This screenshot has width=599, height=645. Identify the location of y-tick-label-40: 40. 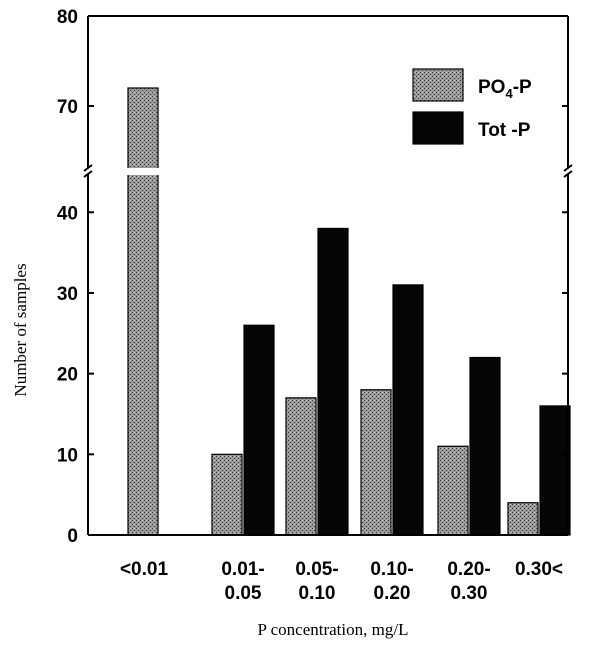
(67, 213).